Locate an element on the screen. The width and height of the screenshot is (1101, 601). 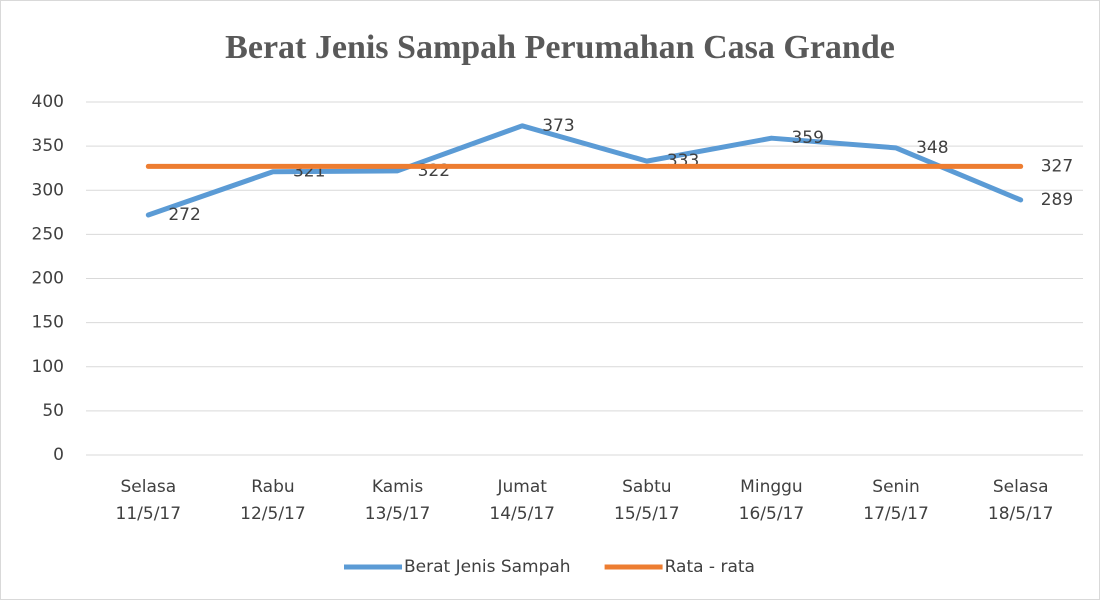
data-label: 272 is located at coordinates (184, 215).